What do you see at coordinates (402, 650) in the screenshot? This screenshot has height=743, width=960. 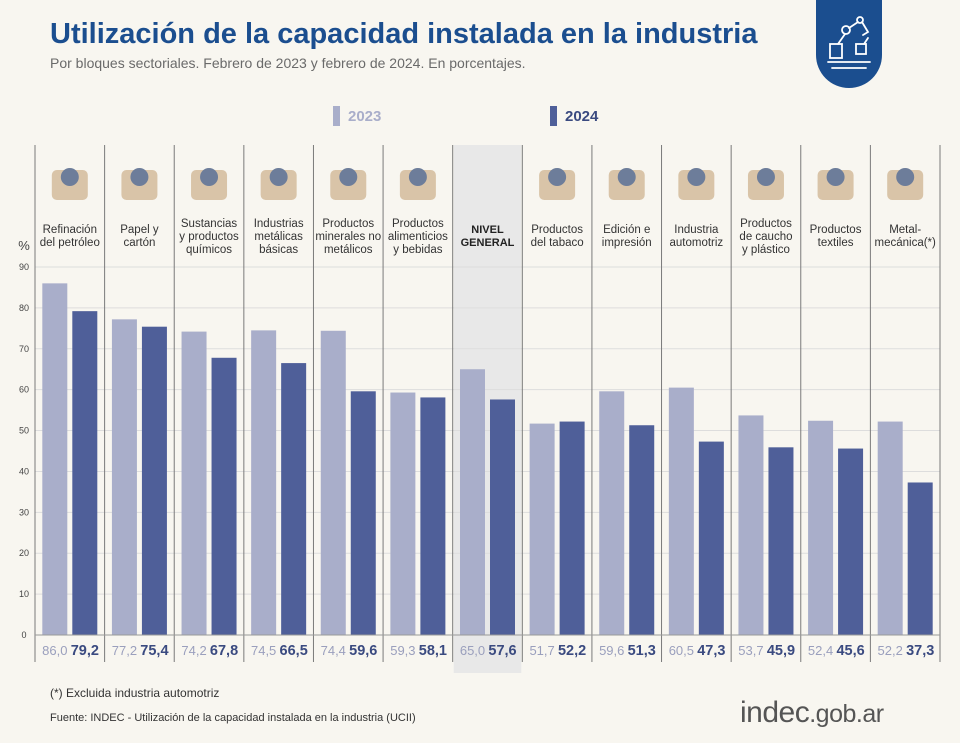 I see `value-label-2023: 59,3` at bounding box center [402, 650].